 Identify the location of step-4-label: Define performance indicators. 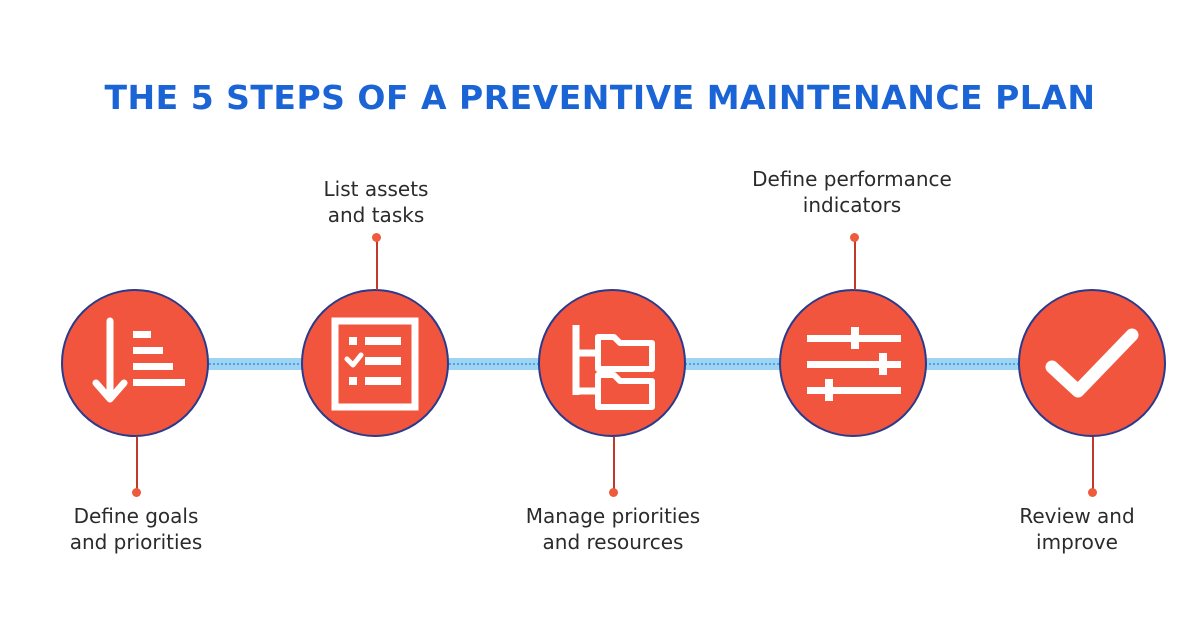
(852, 192).